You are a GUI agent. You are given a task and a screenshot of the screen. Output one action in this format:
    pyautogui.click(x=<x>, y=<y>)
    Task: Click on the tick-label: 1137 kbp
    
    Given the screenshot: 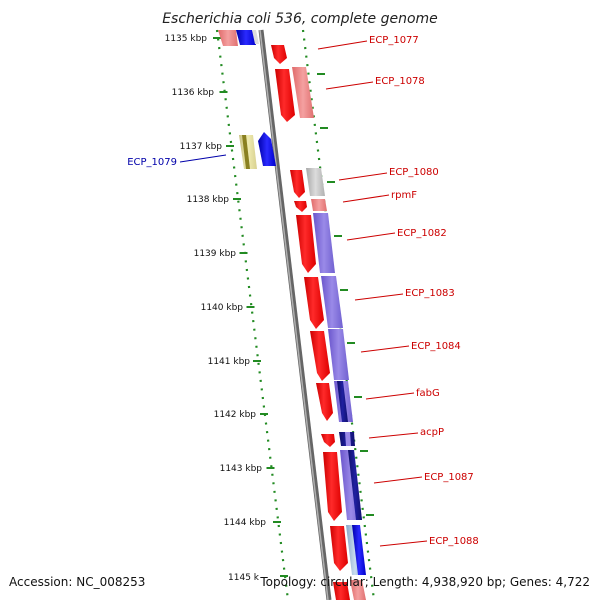 What is the action you would take?
    pyautogui.click(x=201, y=147)
    